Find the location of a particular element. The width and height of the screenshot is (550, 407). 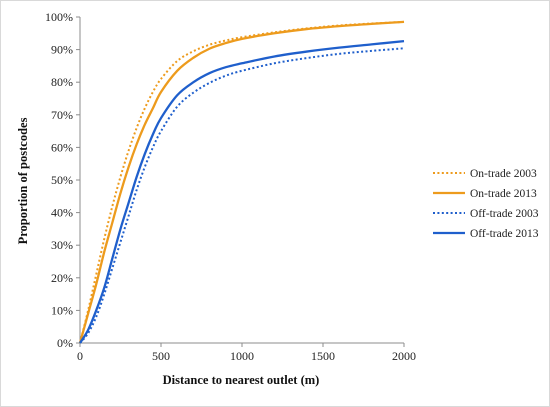

x-axis-title: Distance to nearest outlet (m) is located at coordinates (241, 380).